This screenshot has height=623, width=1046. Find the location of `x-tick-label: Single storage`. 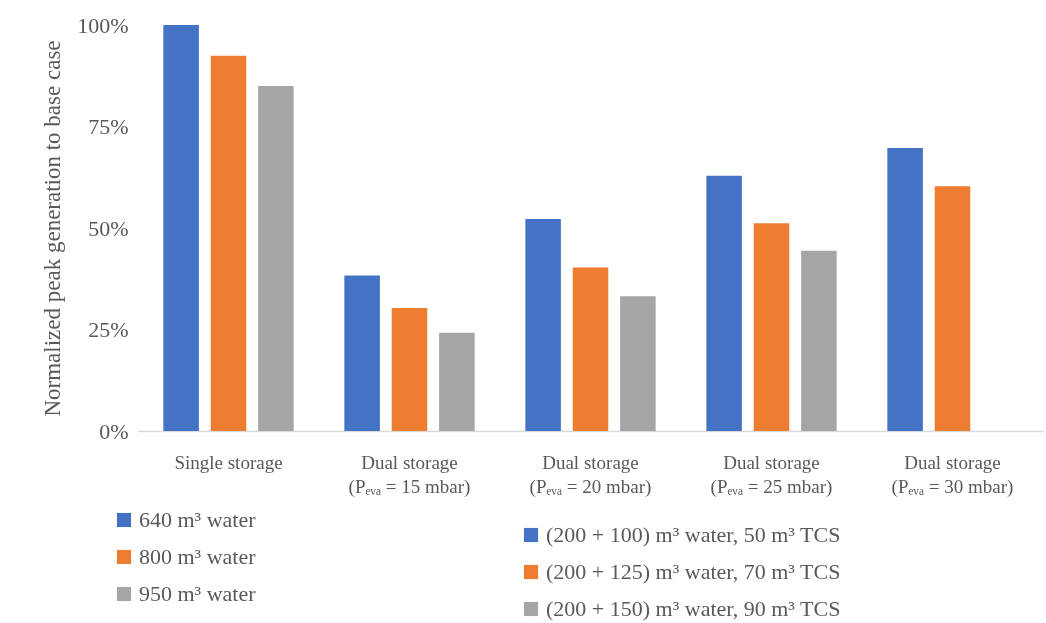

x-tick-label: Single storage is located at coordinates (228, 462).